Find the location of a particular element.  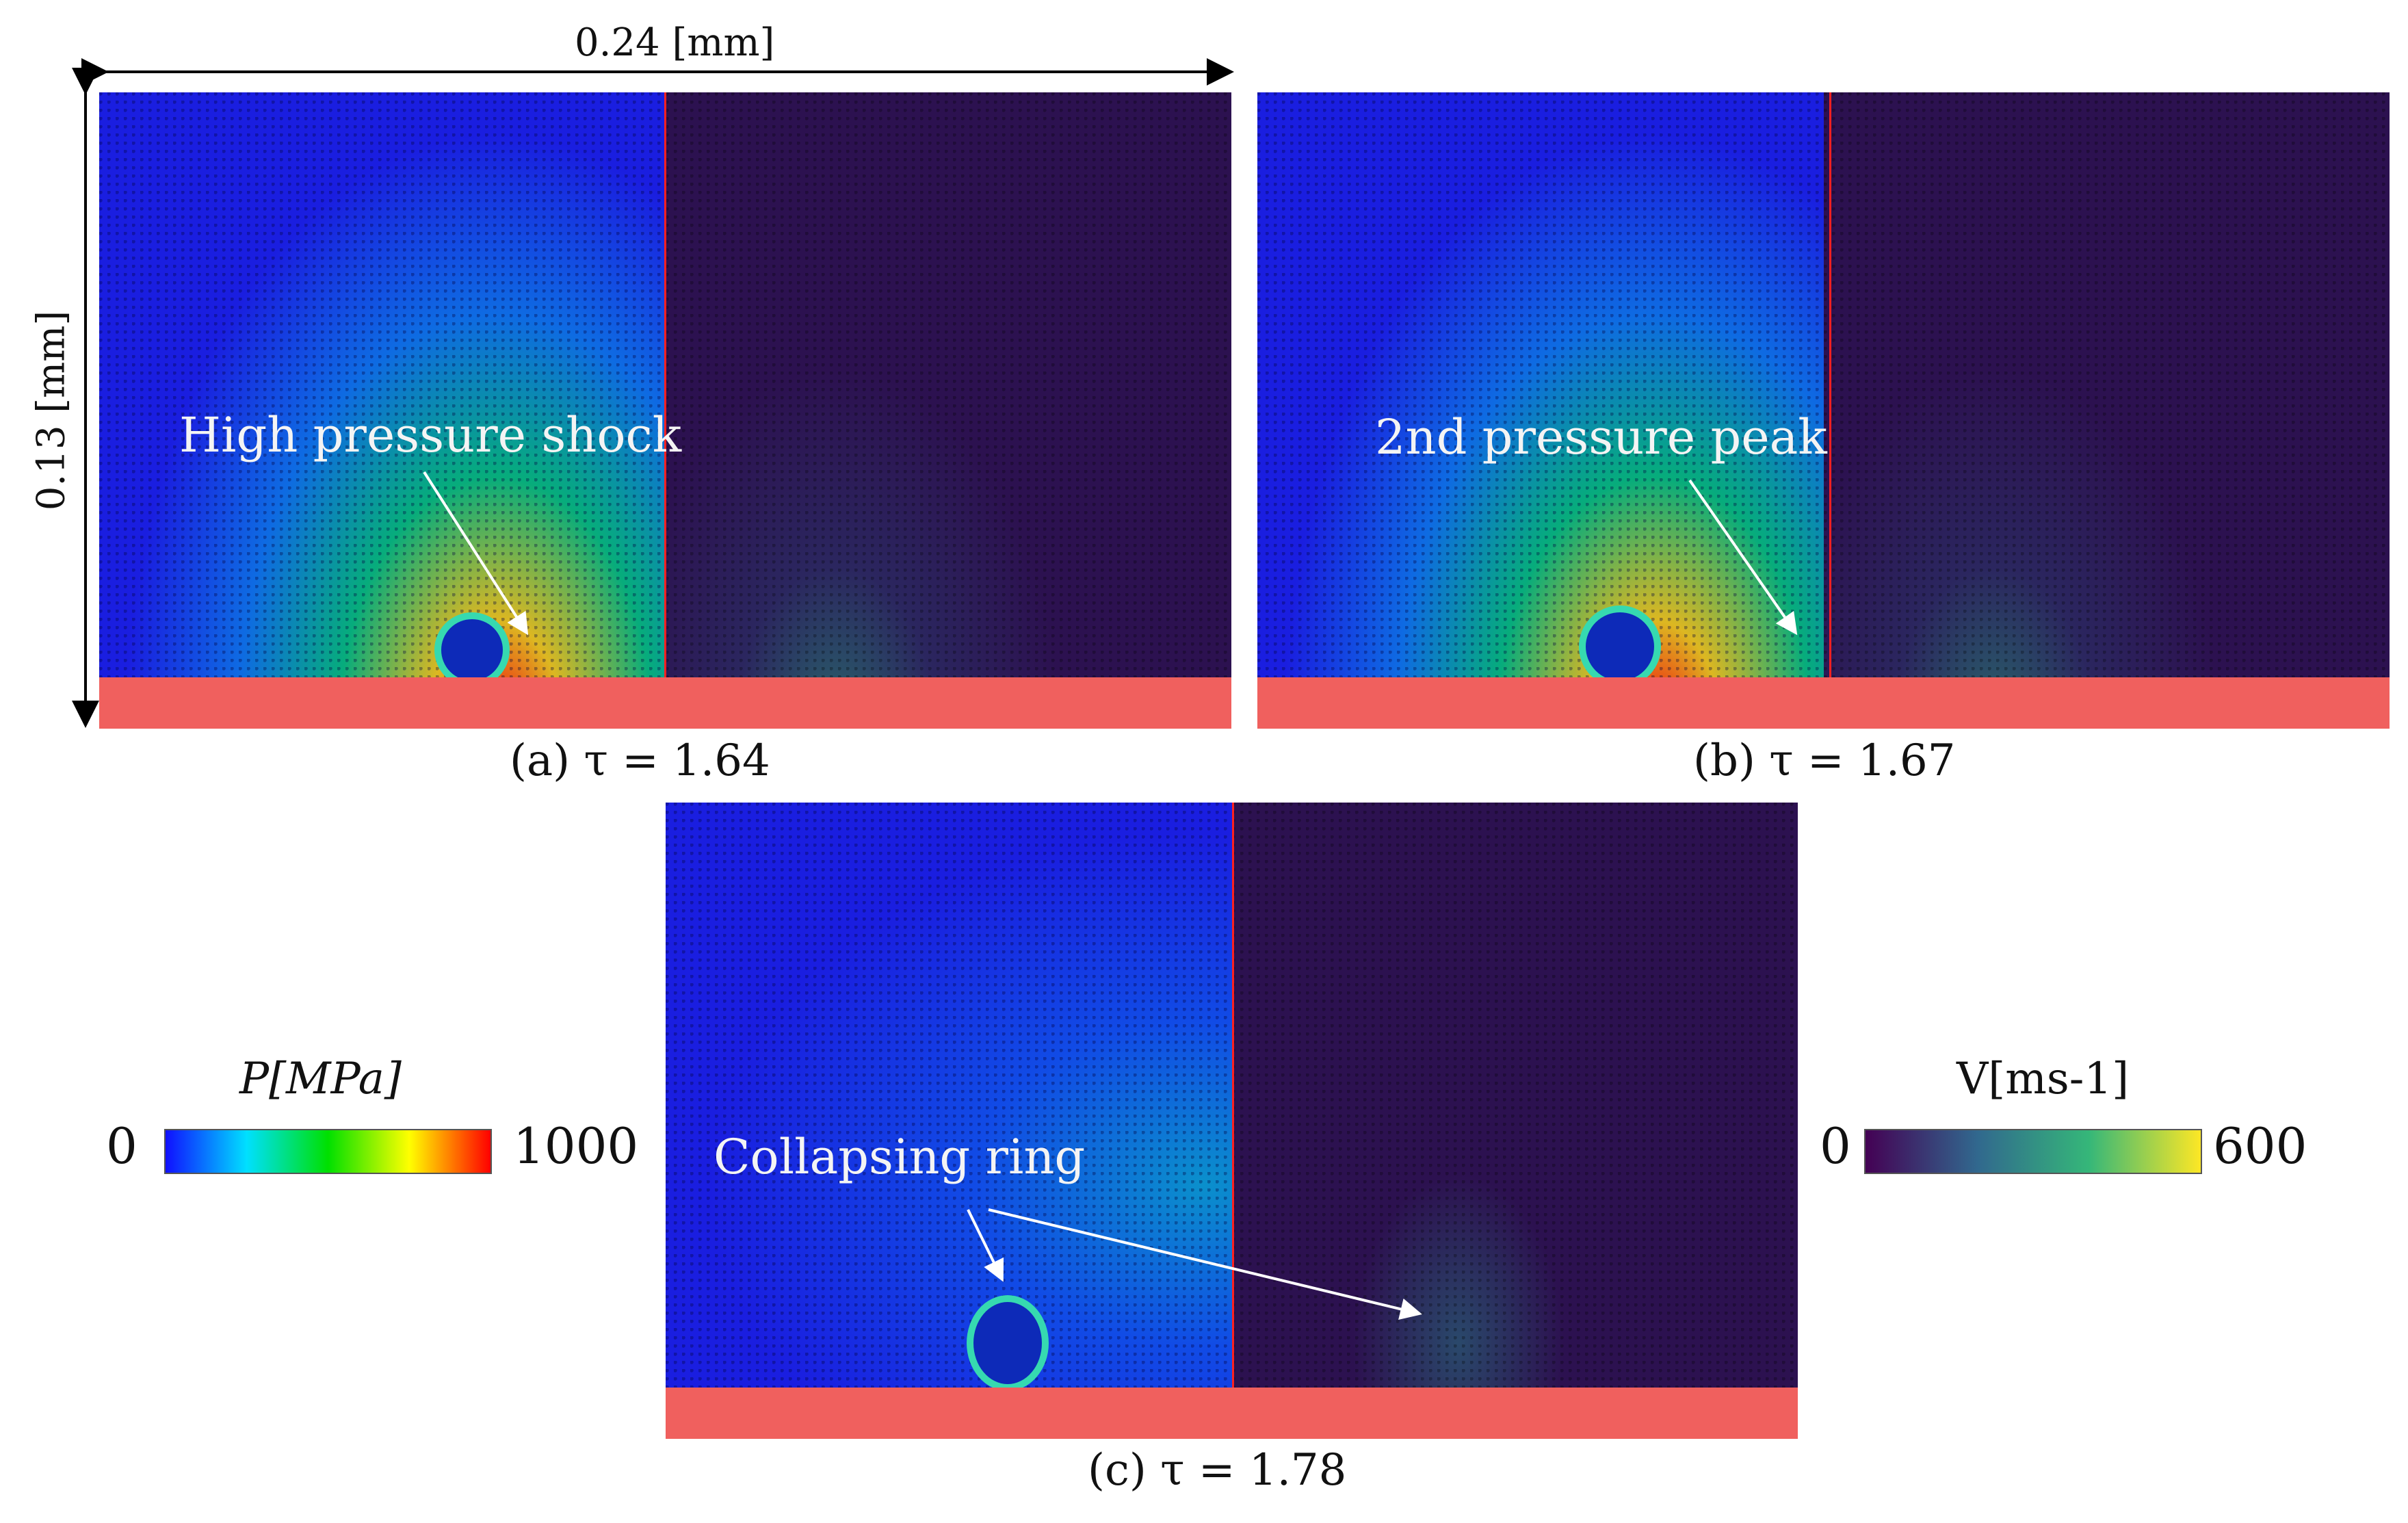

panel-b-pressure-field is located at coordinates (1540, 410).